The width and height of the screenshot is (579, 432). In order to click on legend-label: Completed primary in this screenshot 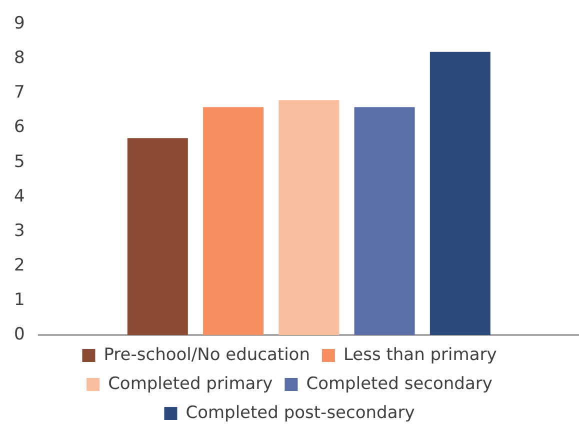, I will do `click(190, 384)`.